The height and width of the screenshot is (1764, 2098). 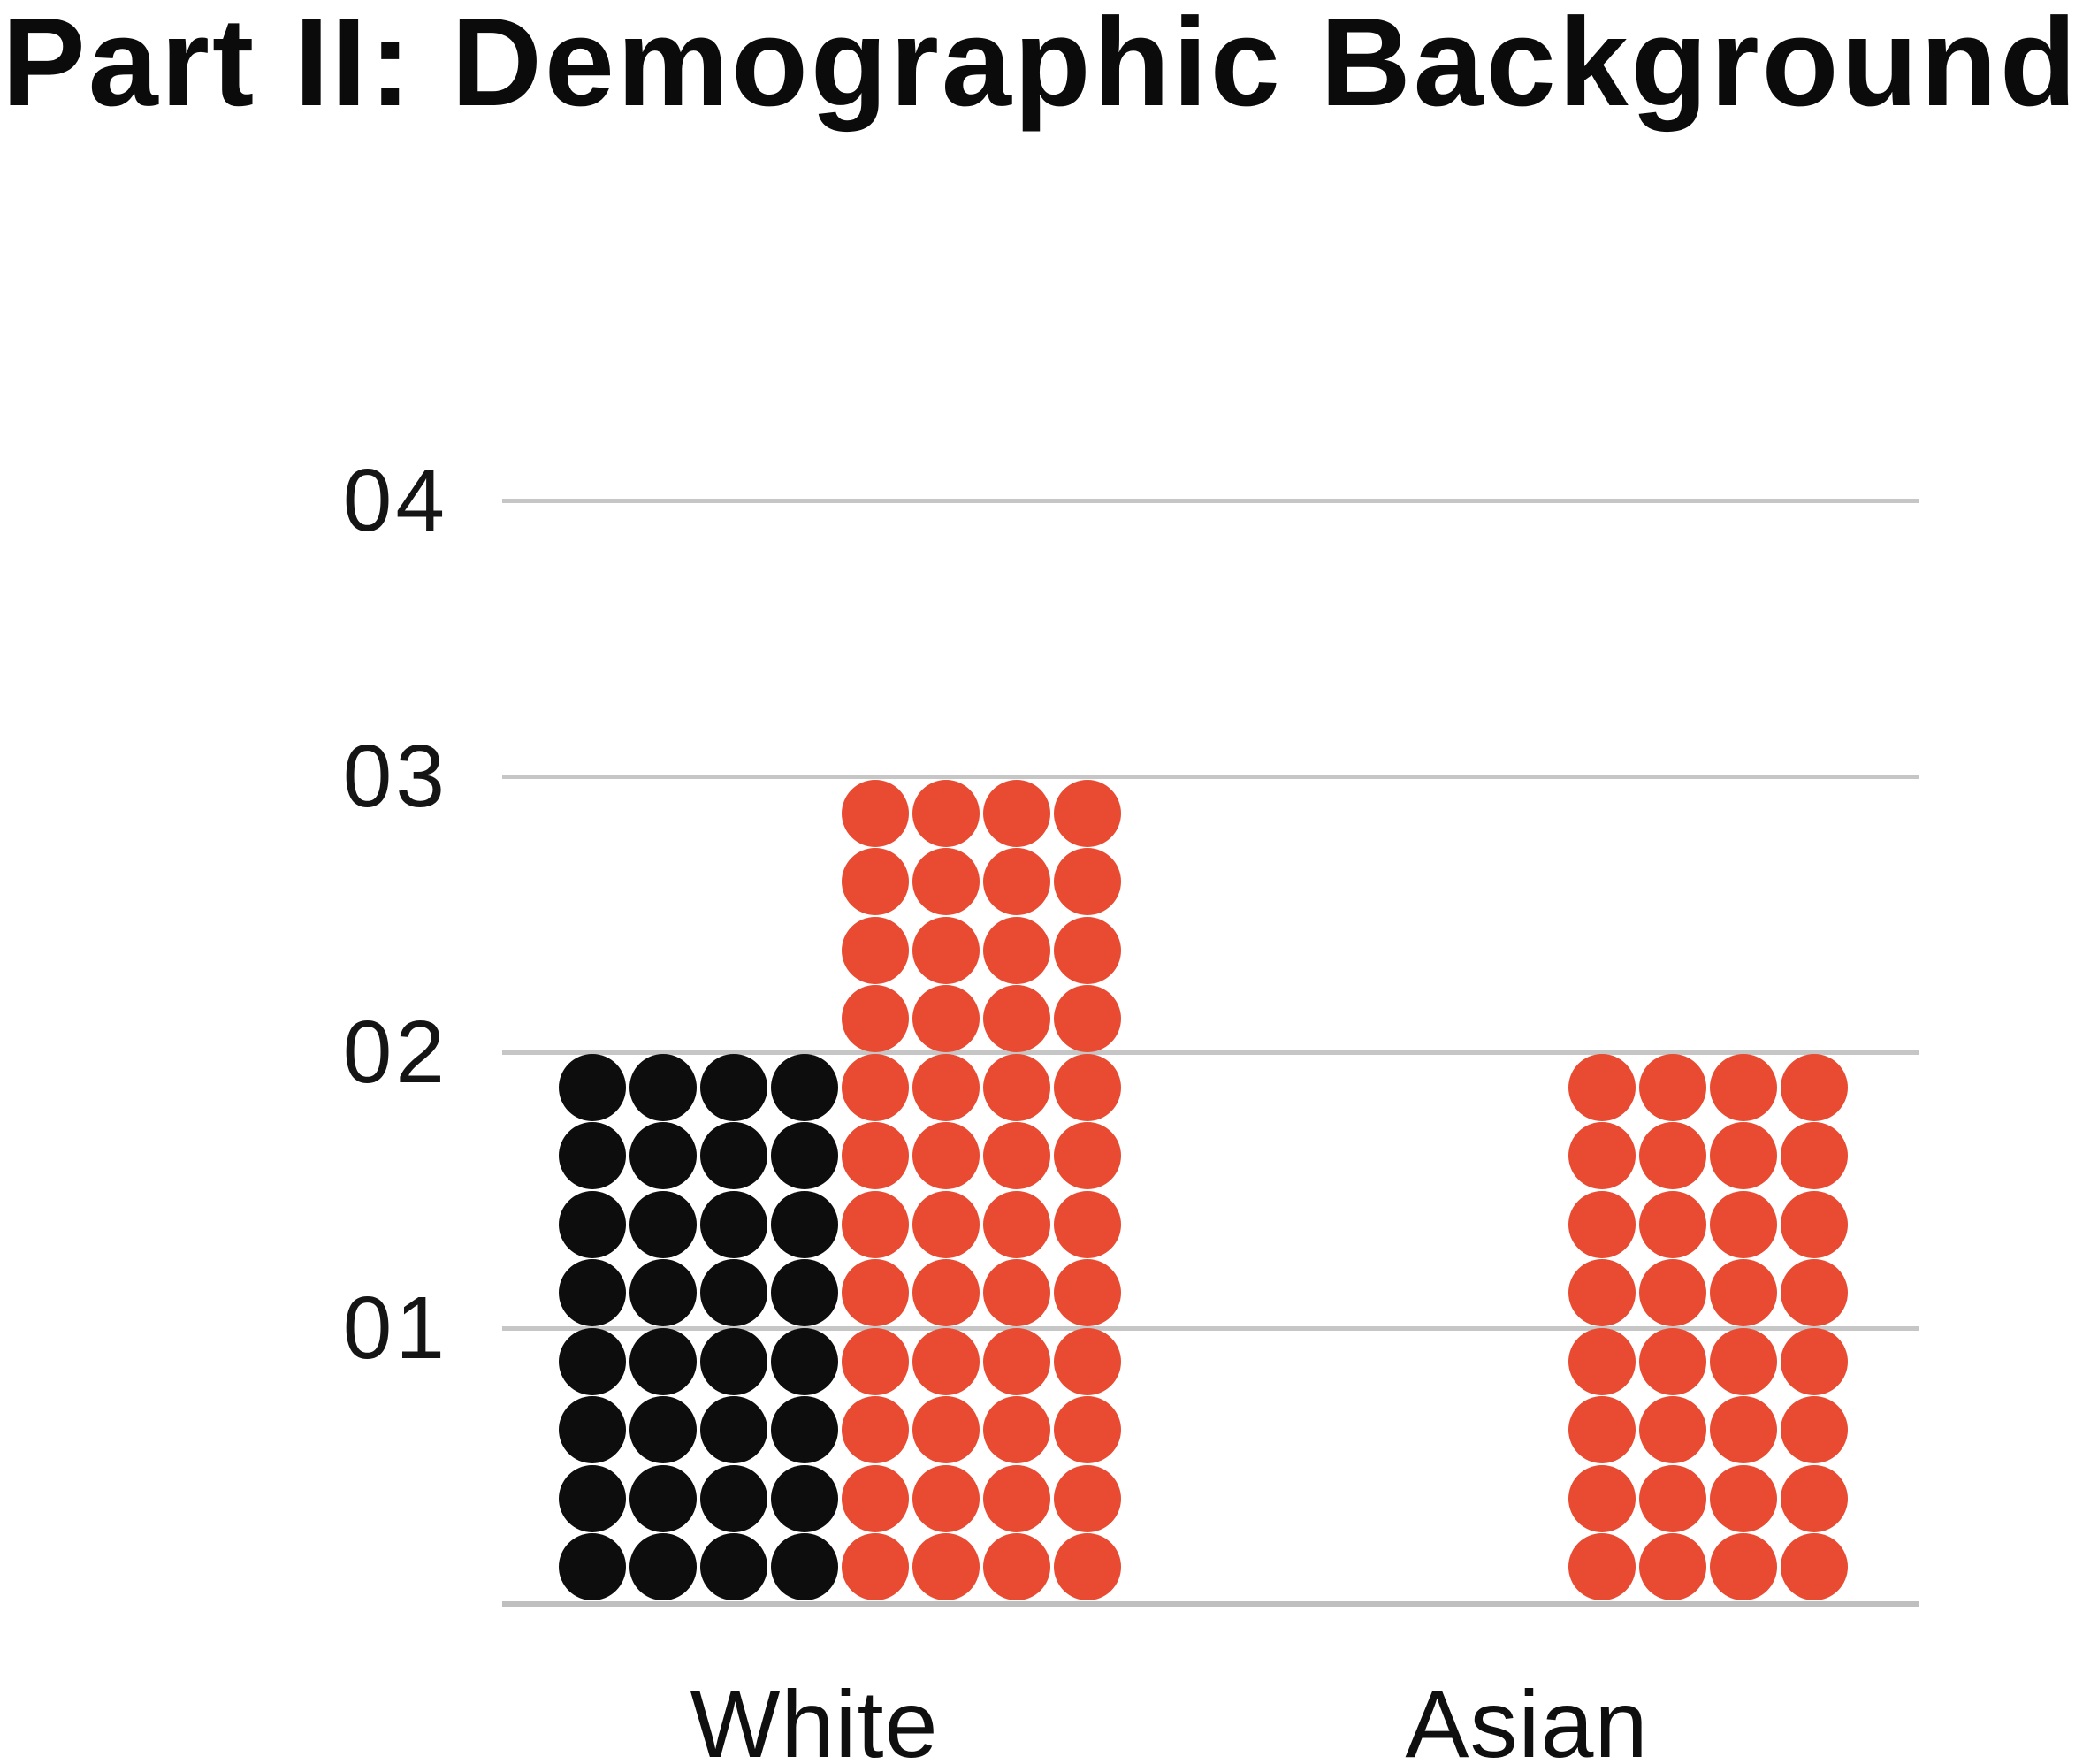 What do you see at coordinates (395, 500) in the screenshot?
I see `ytick-04: 04` at bounding box center [395, 500].